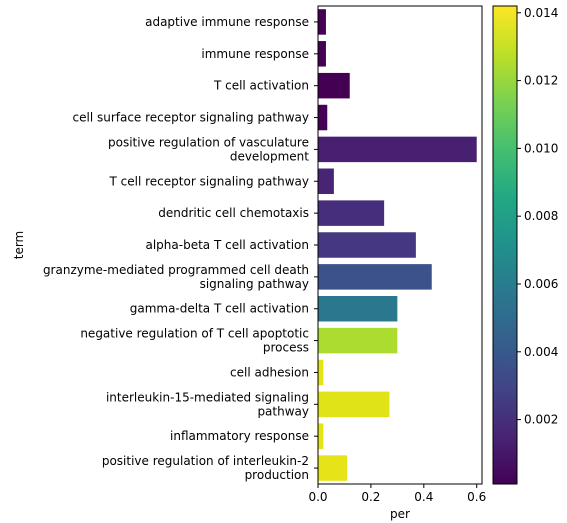 The image size is (567, 523). What do you see at coordinates (269, 156) in the screenshot?
I see `y-tick-label-line: development` at bounding box center [269, 156].